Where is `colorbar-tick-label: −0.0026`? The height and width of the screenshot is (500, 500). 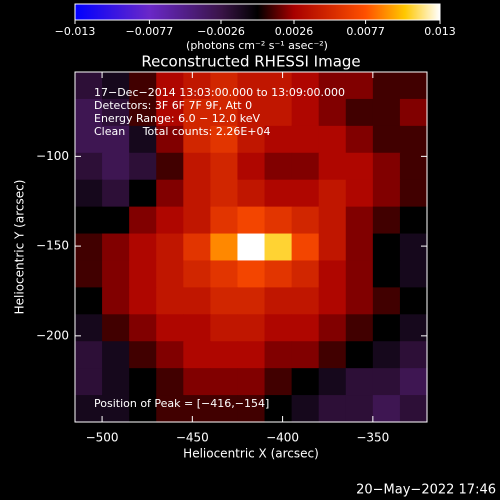 colorbar-tick-label: −0.0026 is located at coordinates (221, 31).